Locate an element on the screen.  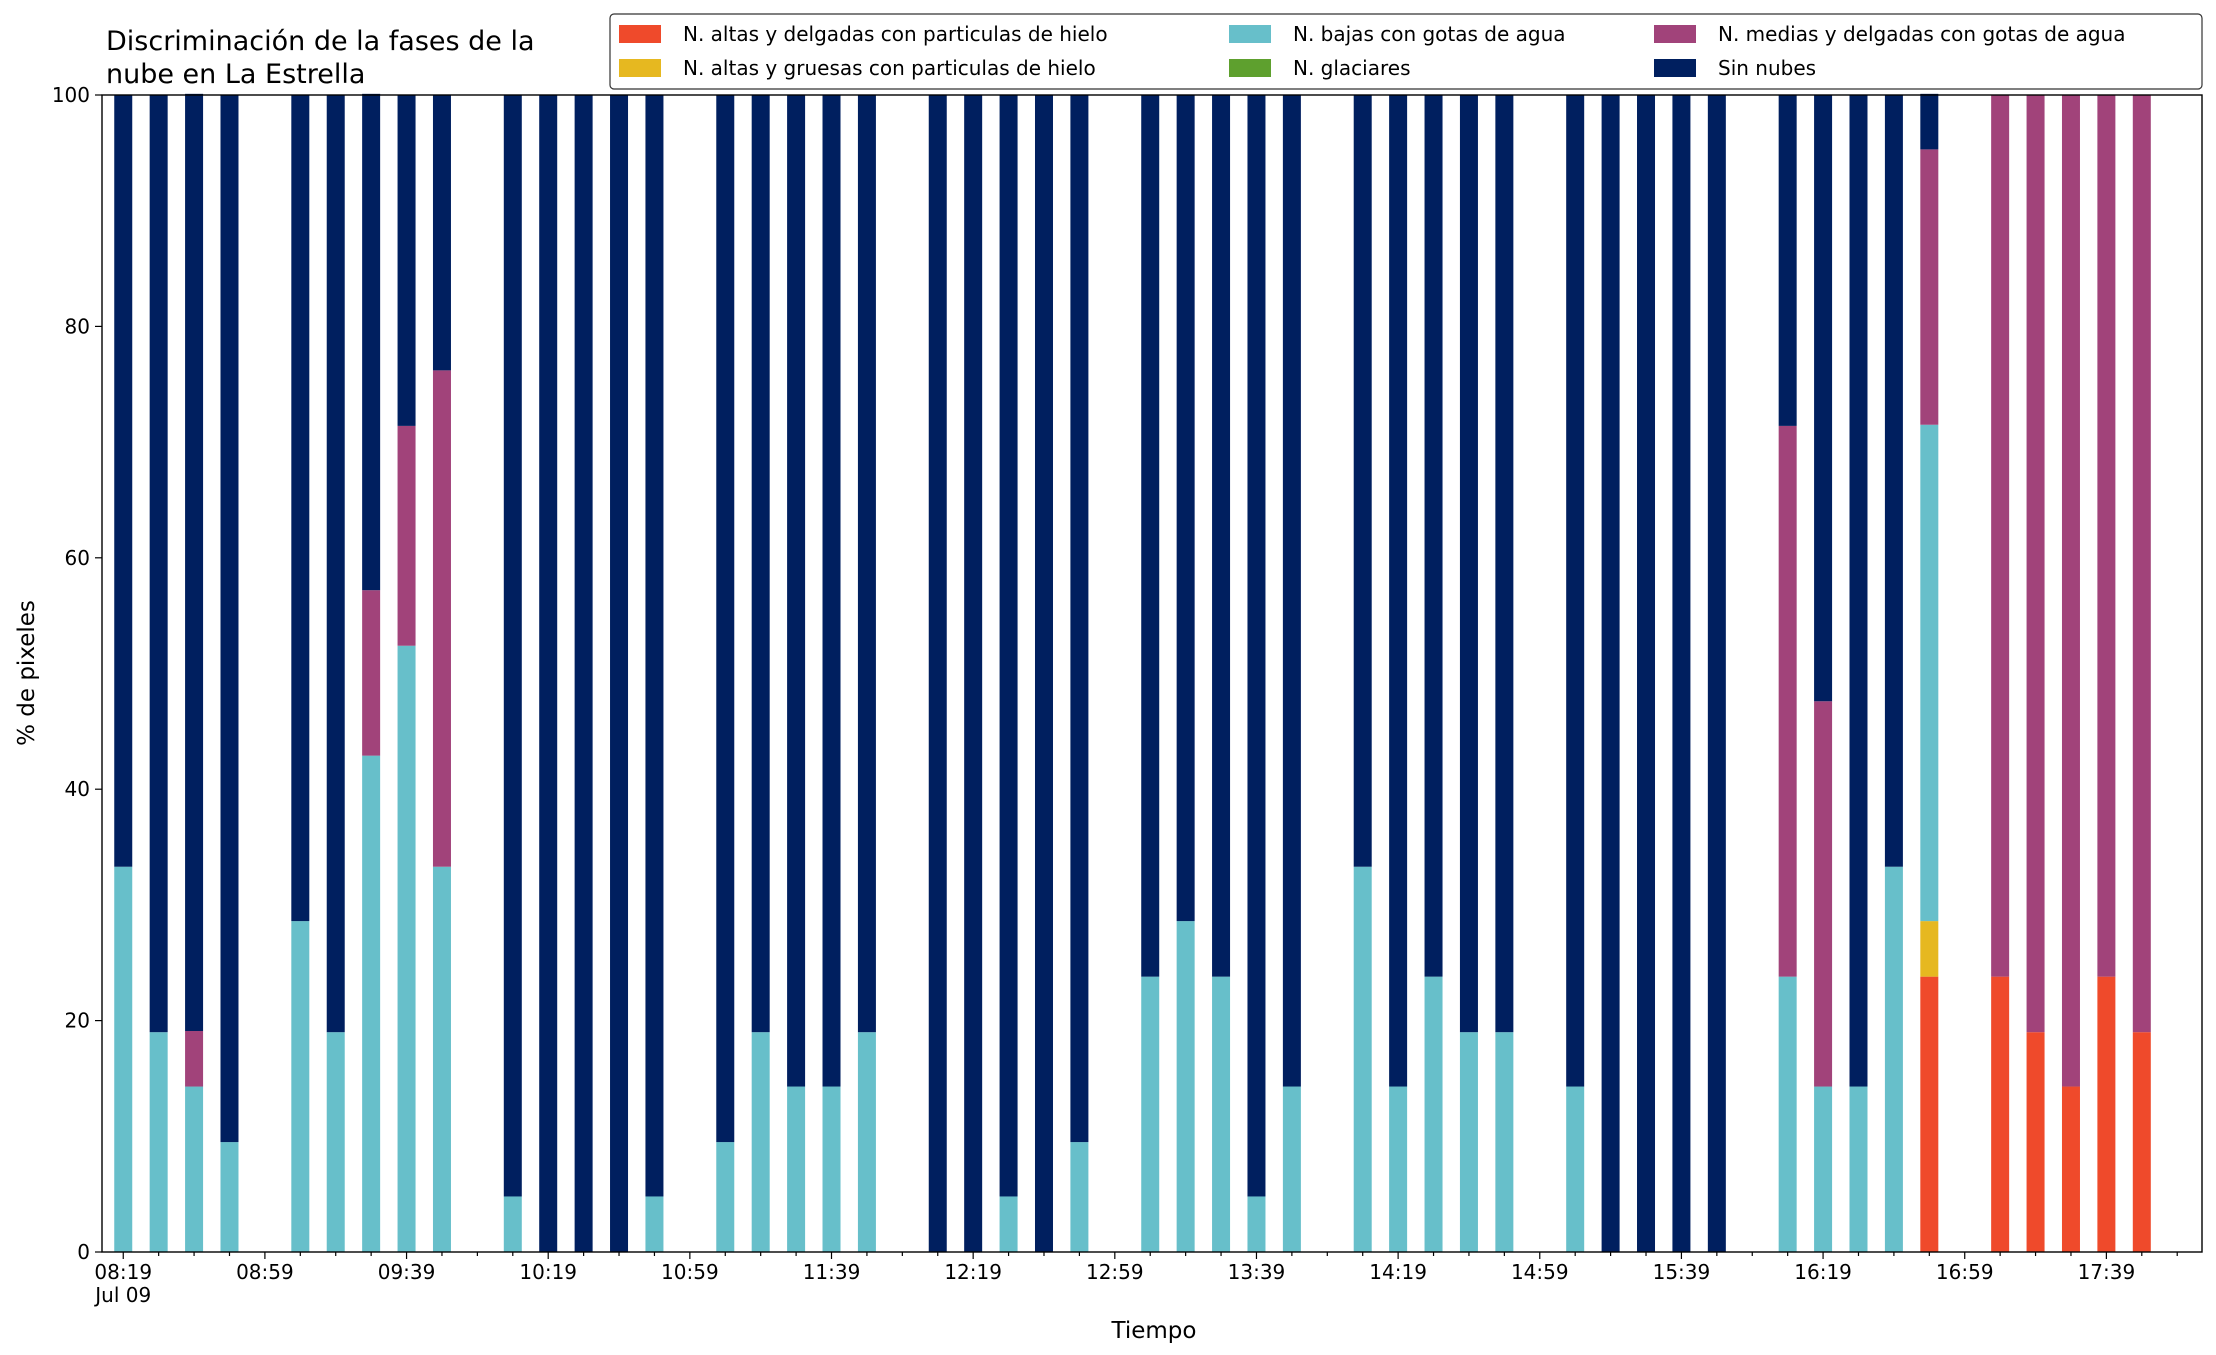
x-tick-label: 17:39 is located at coordinates (2107, 1272).